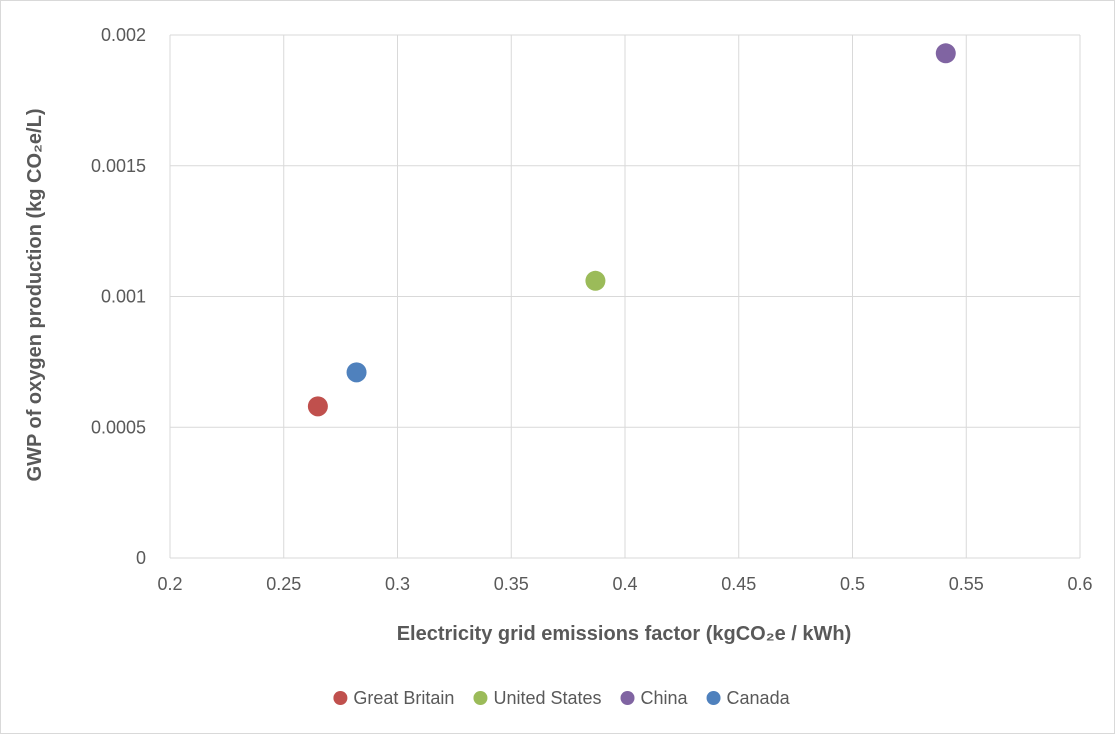  What do you see at coordinates (356, 372) in the screenshot?
I see `data-point-canada` at bounding box center [356, 372].